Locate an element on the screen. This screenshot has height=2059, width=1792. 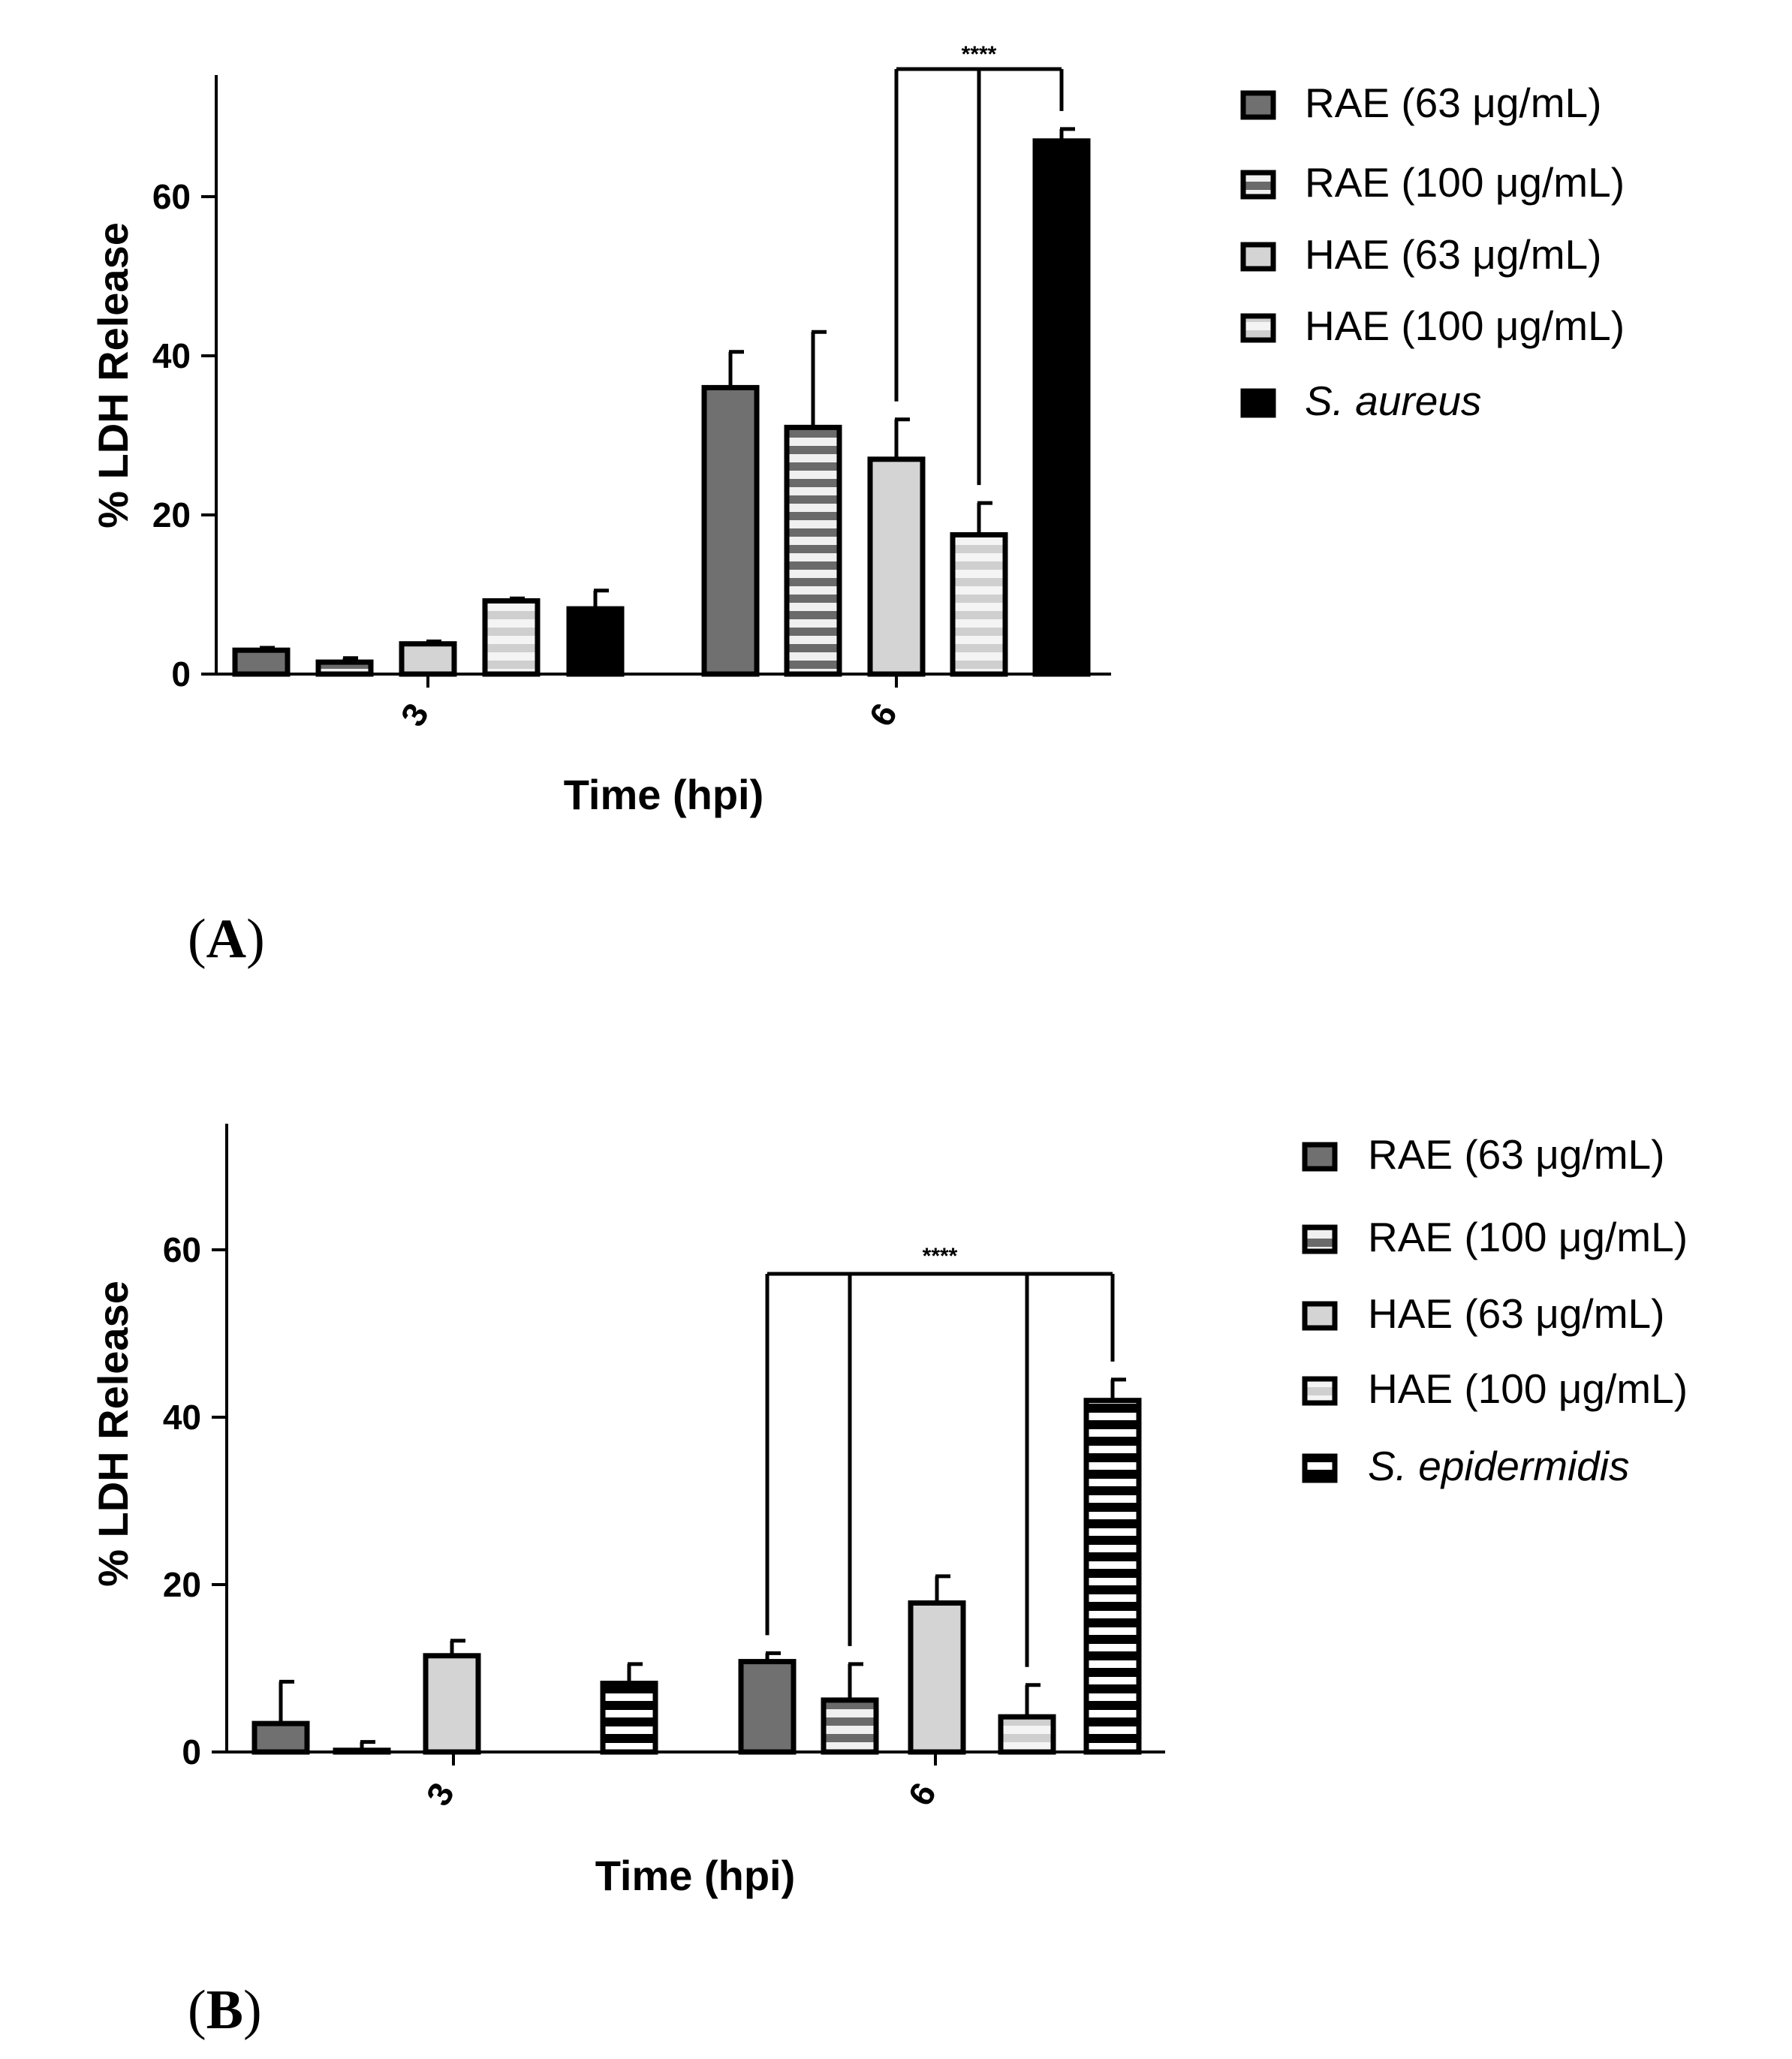
bars-a is located at coordinates (661, 407).